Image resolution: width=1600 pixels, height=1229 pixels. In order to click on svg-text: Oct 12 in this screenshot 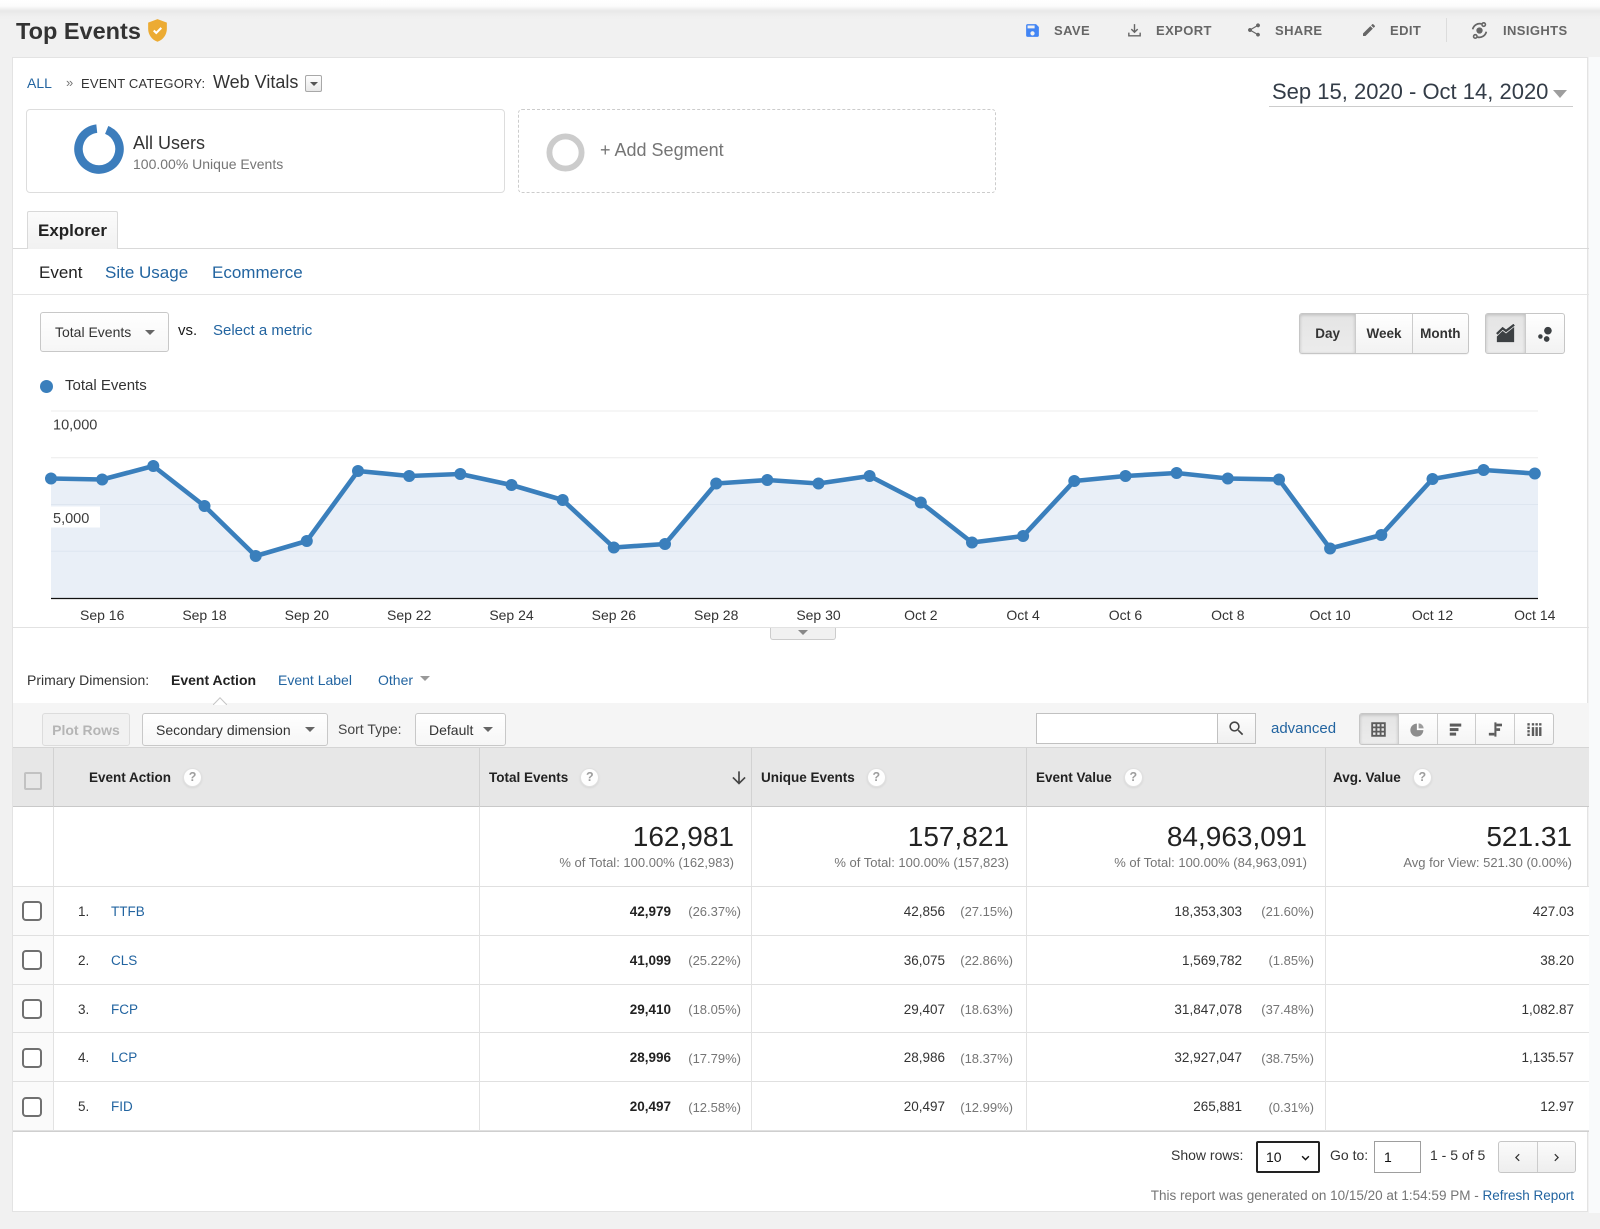, I will do `click(1432, 615)`.